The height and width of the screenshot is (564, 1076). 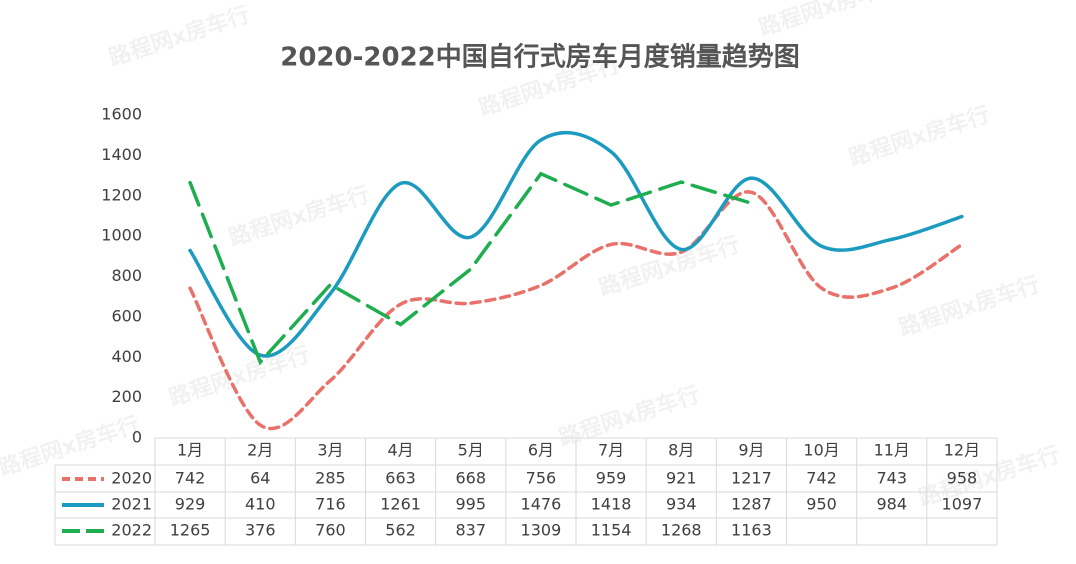 What do you see at coordinates (541, 504) in the screenshot?
I see `table-value: 1476` at bounding box center [541, 504].